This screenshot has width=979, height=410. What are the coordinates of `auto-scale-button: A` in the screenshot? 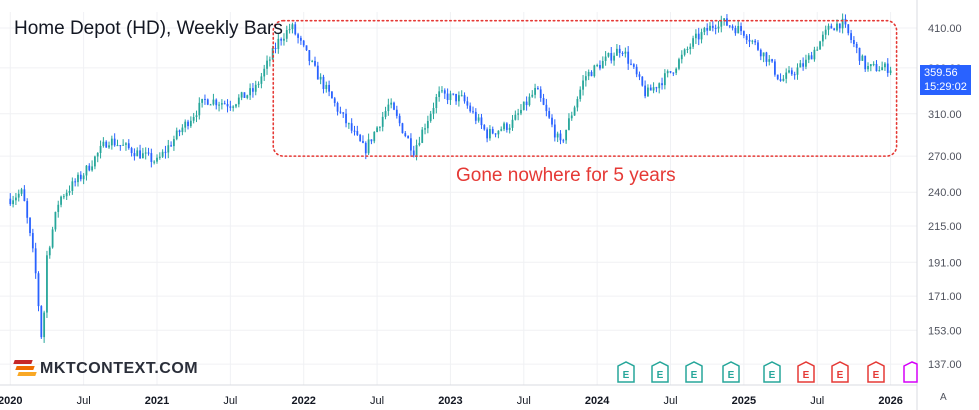 It's located at (943, 397).